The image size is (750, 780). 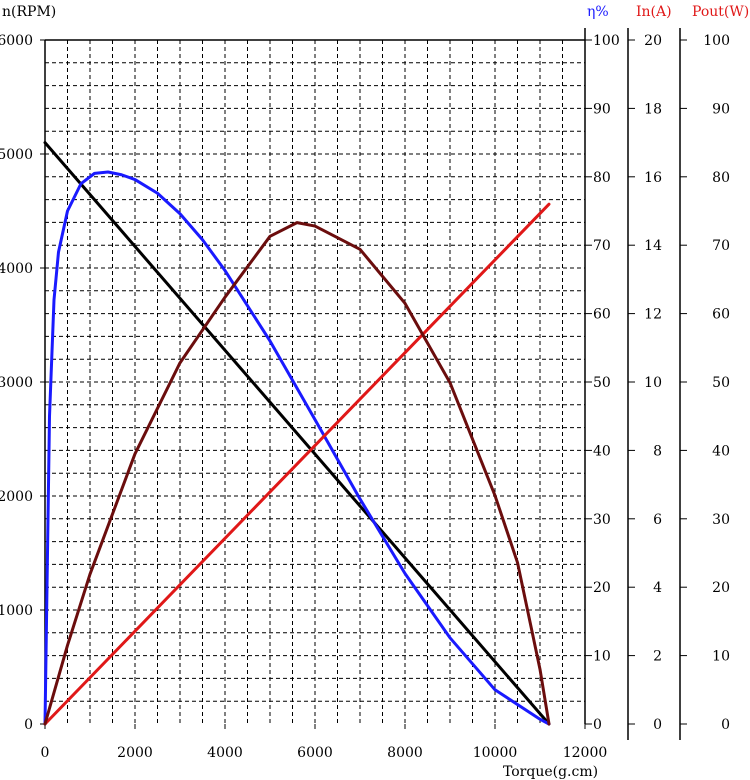 What do you see at coordinates (597, 725) in the screenshot?
I see `efficiency-tick-label: 0` at bounding box center [597, 725].